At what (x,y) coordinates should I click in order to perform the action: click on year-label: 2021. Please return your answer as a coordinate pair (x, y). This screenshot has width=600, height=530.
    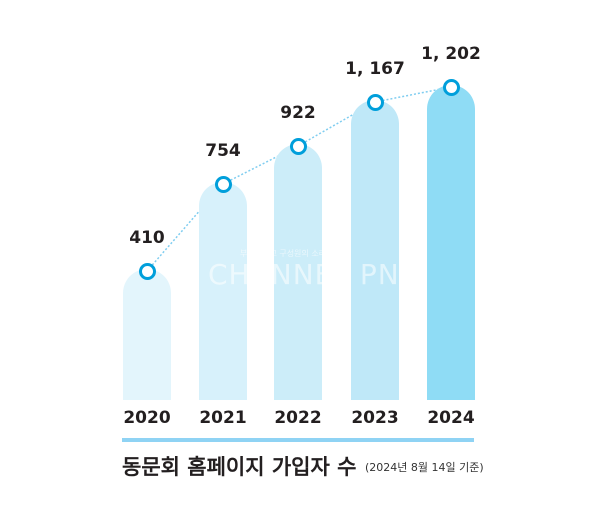
    Looking at the image, I should click on (223, 418).